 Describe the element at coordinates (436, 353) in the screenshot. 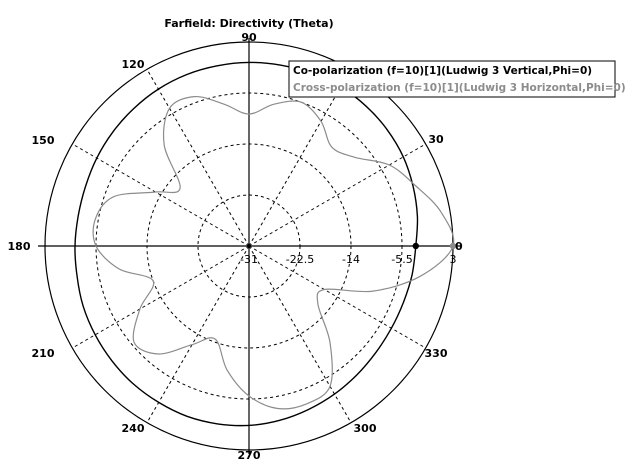

I see `angle-tick-label: 330` at that location.